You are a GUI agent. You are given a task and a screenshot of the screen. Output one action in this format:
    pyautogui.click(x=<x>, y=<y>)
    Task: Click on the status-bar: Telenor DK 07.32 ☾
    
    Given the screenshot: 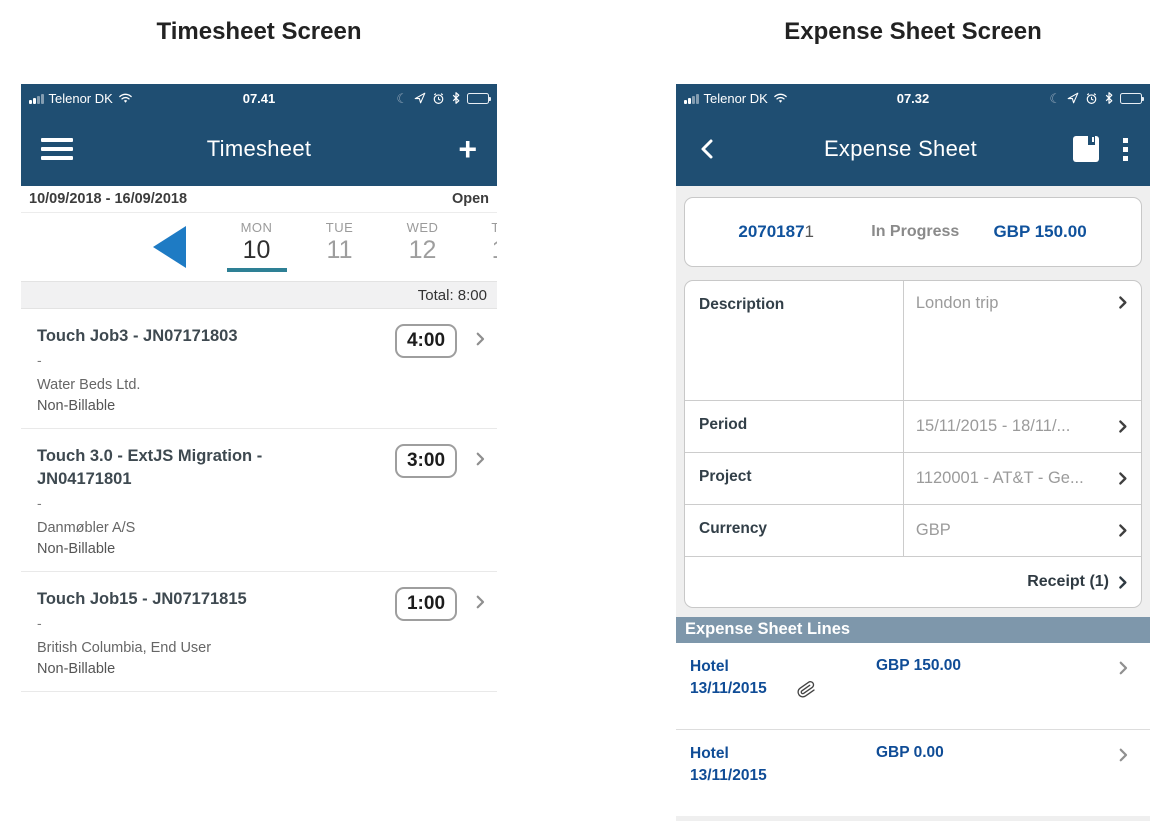 What is the action you would take?
    pyautogui.click(x=913, y=98)
    